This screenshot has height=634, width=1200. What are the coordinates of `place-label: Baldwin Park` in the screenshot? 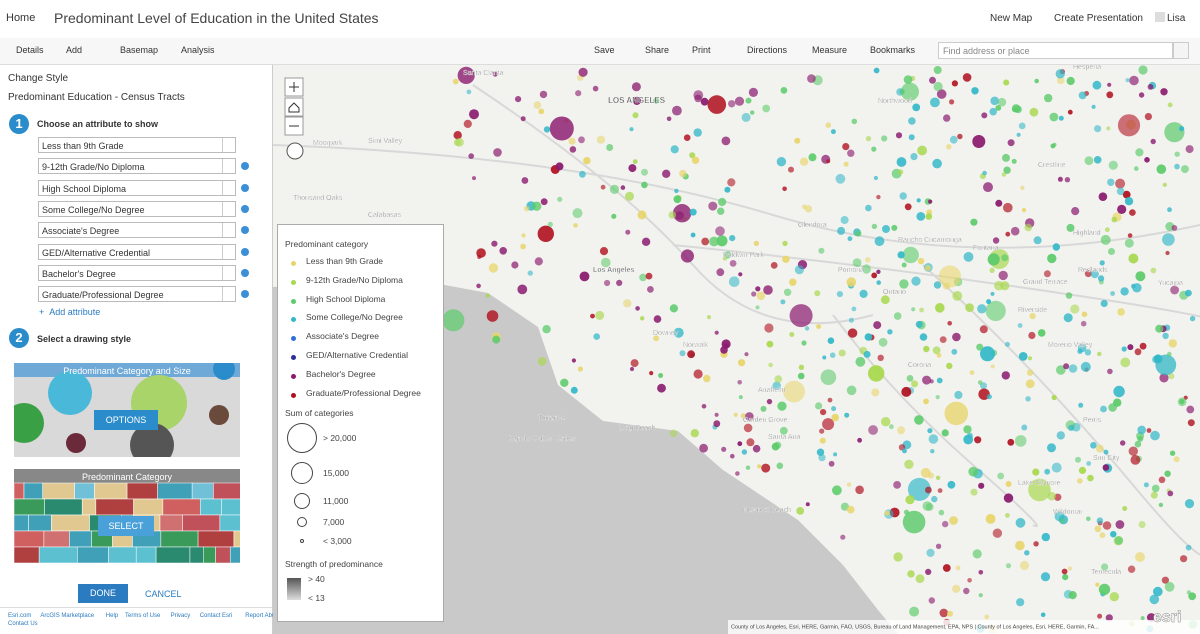 It's located at (743, 255).